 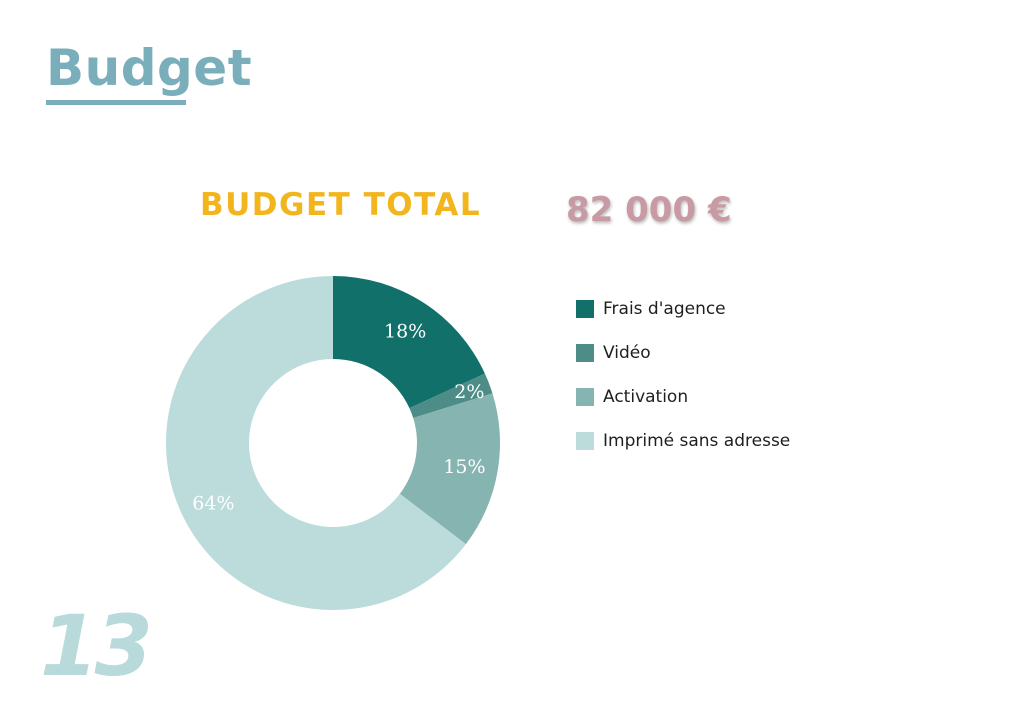 I want to click on legend-label: Activation, so click(x=646, y=397).